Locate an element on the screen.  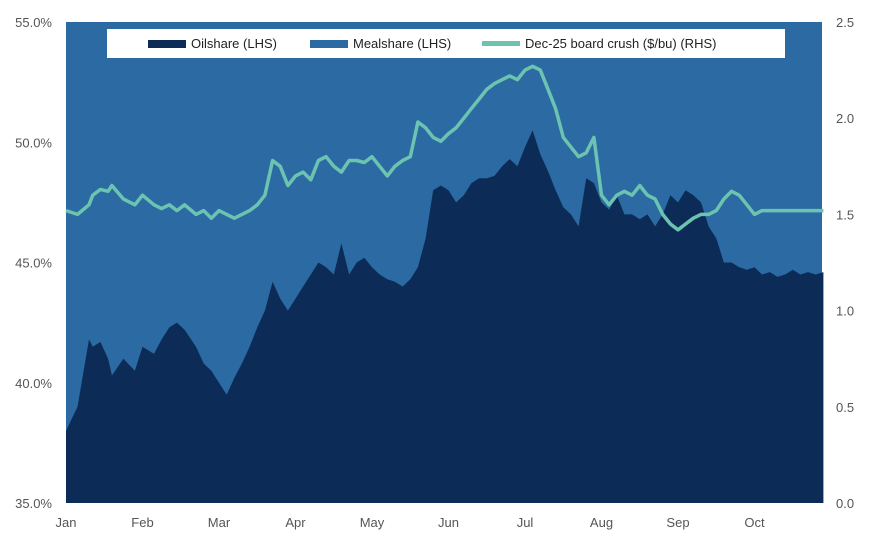
x-tick-label: Aug is located at coordinates (601, 522).